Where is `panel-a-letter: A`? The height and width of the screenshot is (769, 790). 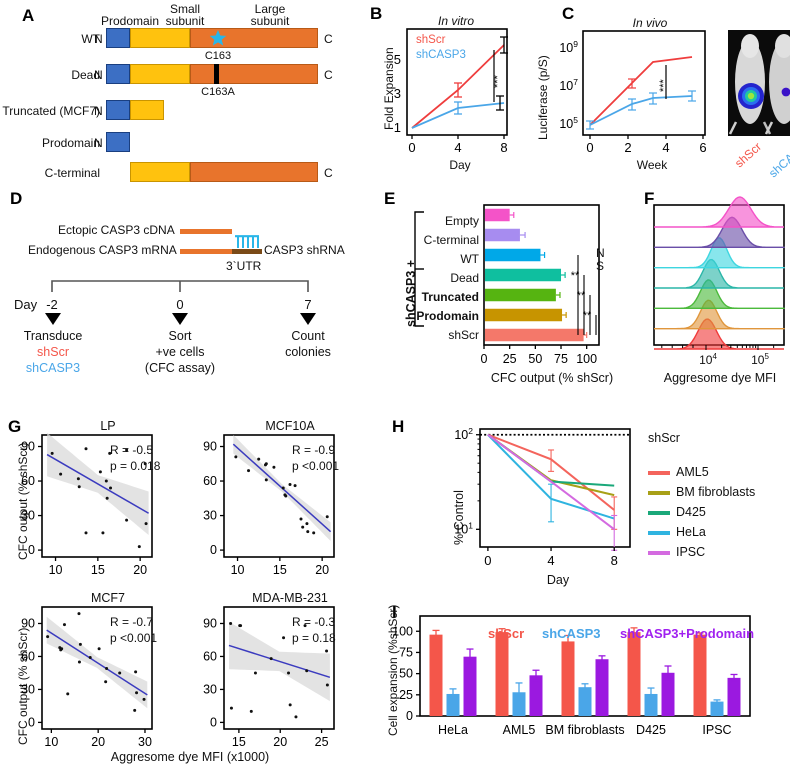
panel-a-letter: A is located at coordinates (28, 15).